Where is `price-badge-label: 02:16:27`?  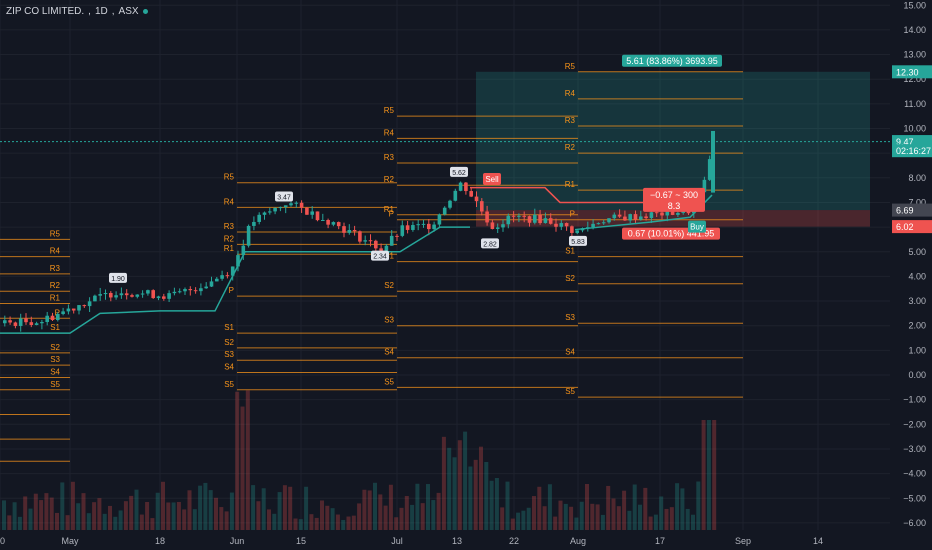 price-badge-label: 02:16:27 is located at coordinates (913, 151).